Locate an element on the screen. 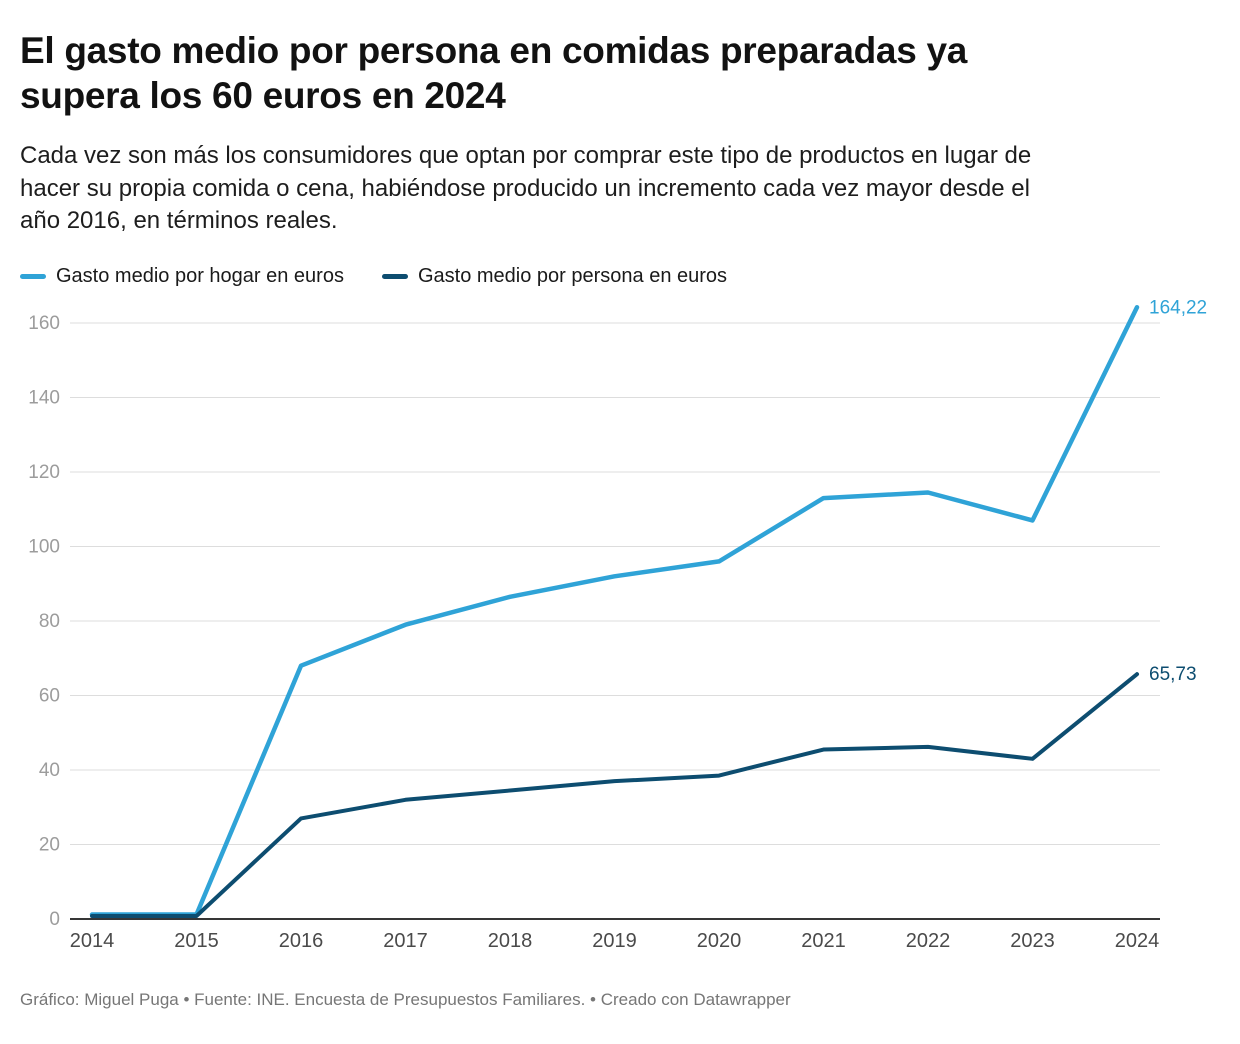 The image size is (1240, 1044). x-axis-tick-label: 2018 is located at coordinates (510, 941).